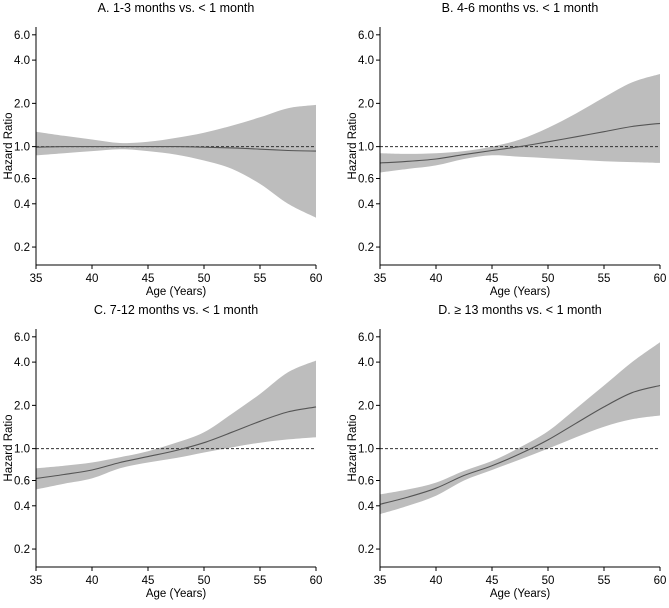 This screenshot has height=608, width=669. Describe the element at coordinates (520, 310) in the screenshot. I see `chart-title: D. ≥ 13 months vs. < 1 month` at that location.